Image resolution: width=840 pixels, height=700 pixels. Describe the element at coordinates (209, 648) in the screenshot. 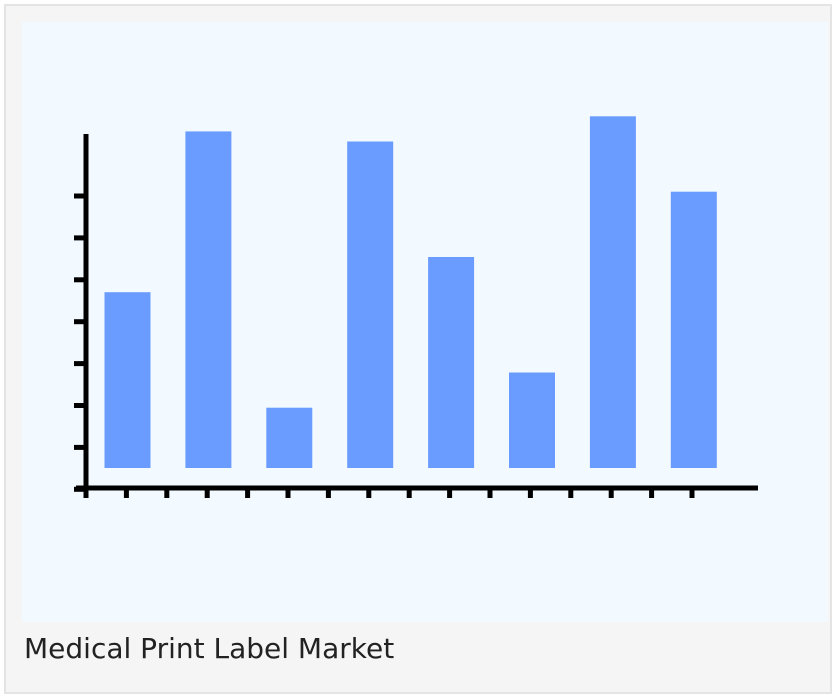

I see `chart-caption: Medical Print Label Market` at that location.